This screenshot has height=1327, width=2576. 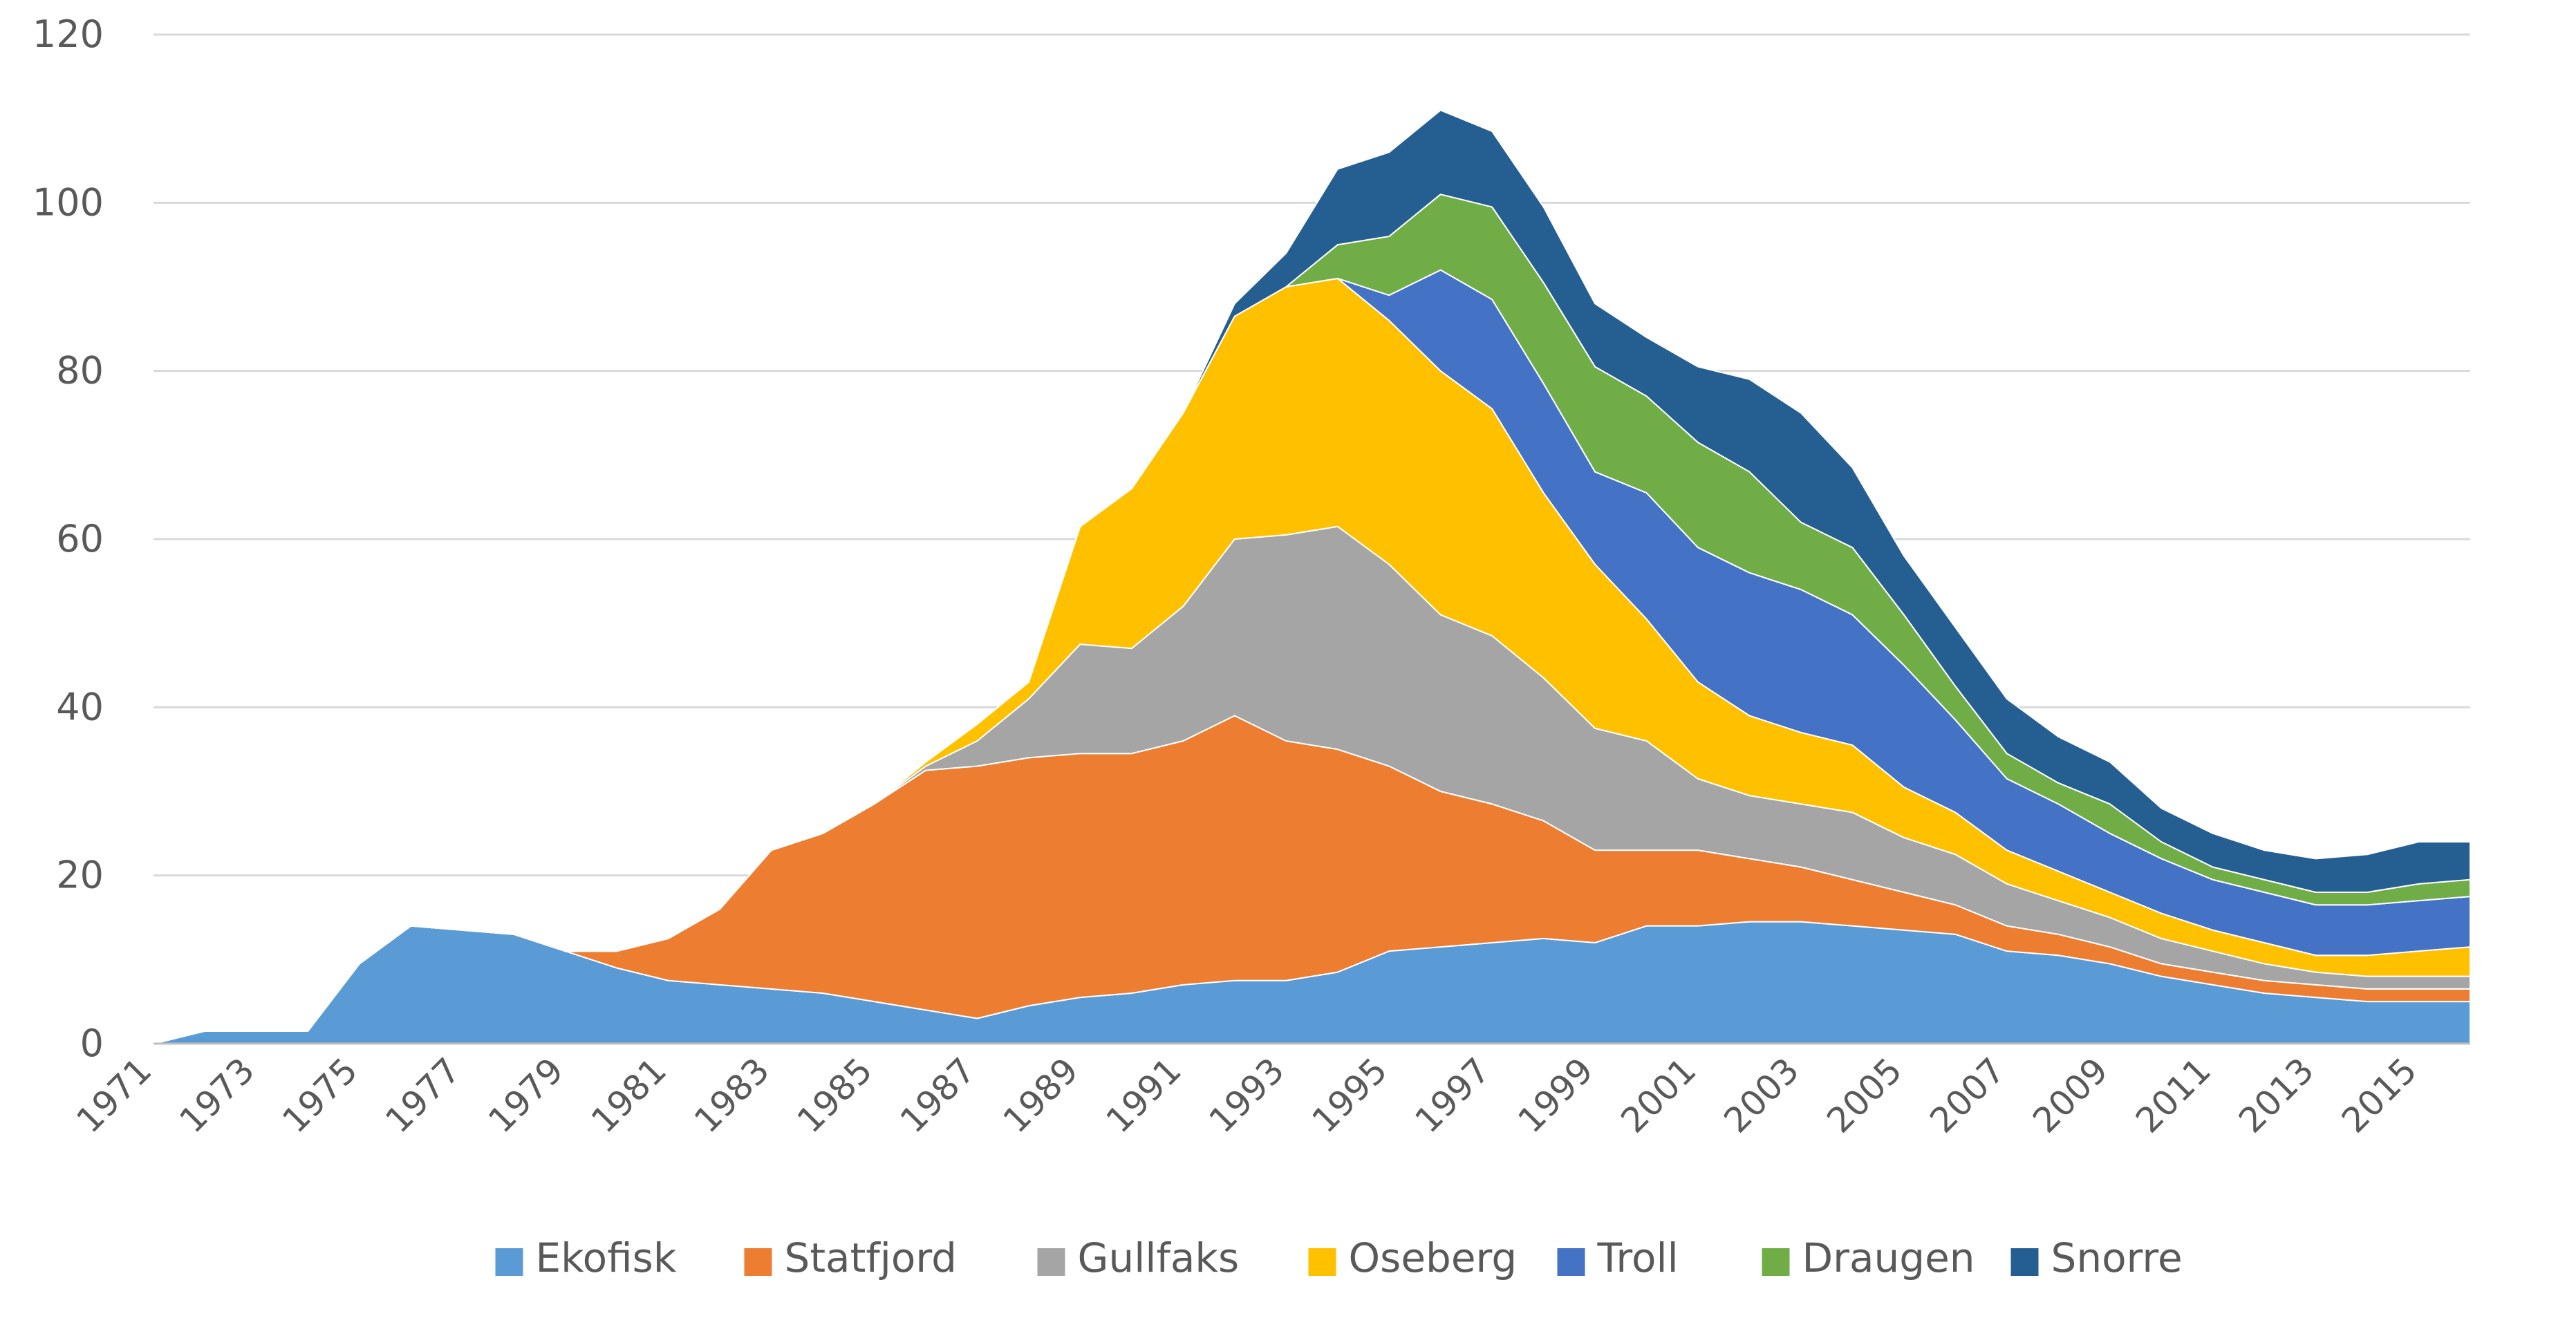 What do you see at coordinates (1658, 1095) in the screenshot?
I see `x-tick-label: 2001` at bounding box center [1658, 1095].